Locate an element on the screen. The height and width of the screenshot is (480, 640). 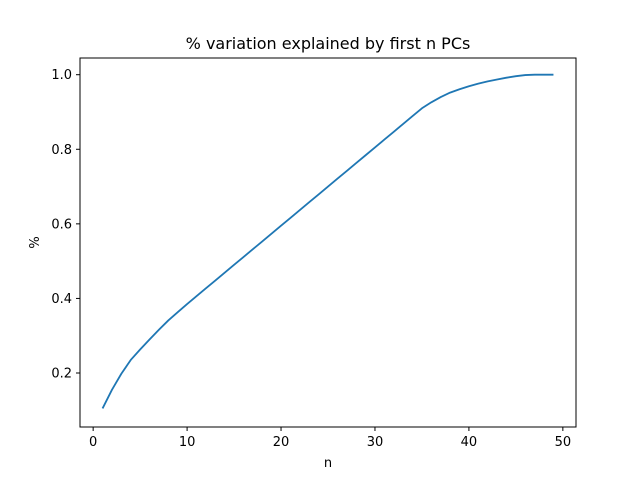
y-tick-label: 0.4 is located at coordinates (61, 299).